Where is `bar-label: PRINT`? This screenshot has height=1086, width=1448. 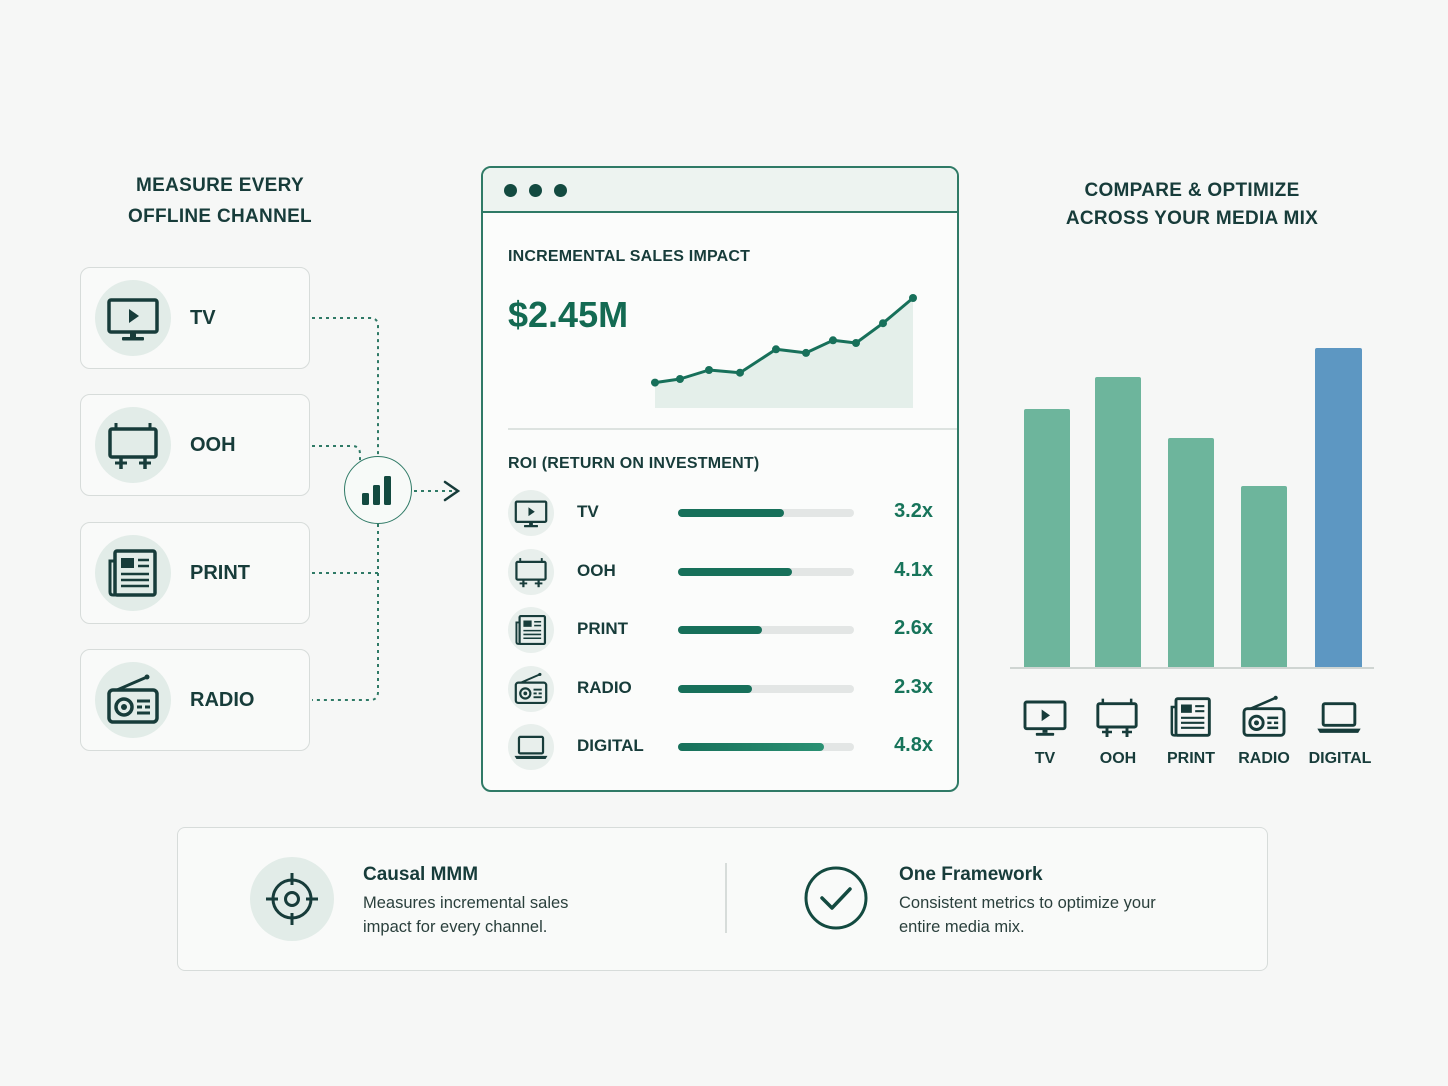 bar-label: PRINT is located at coordinates (1191, 758).